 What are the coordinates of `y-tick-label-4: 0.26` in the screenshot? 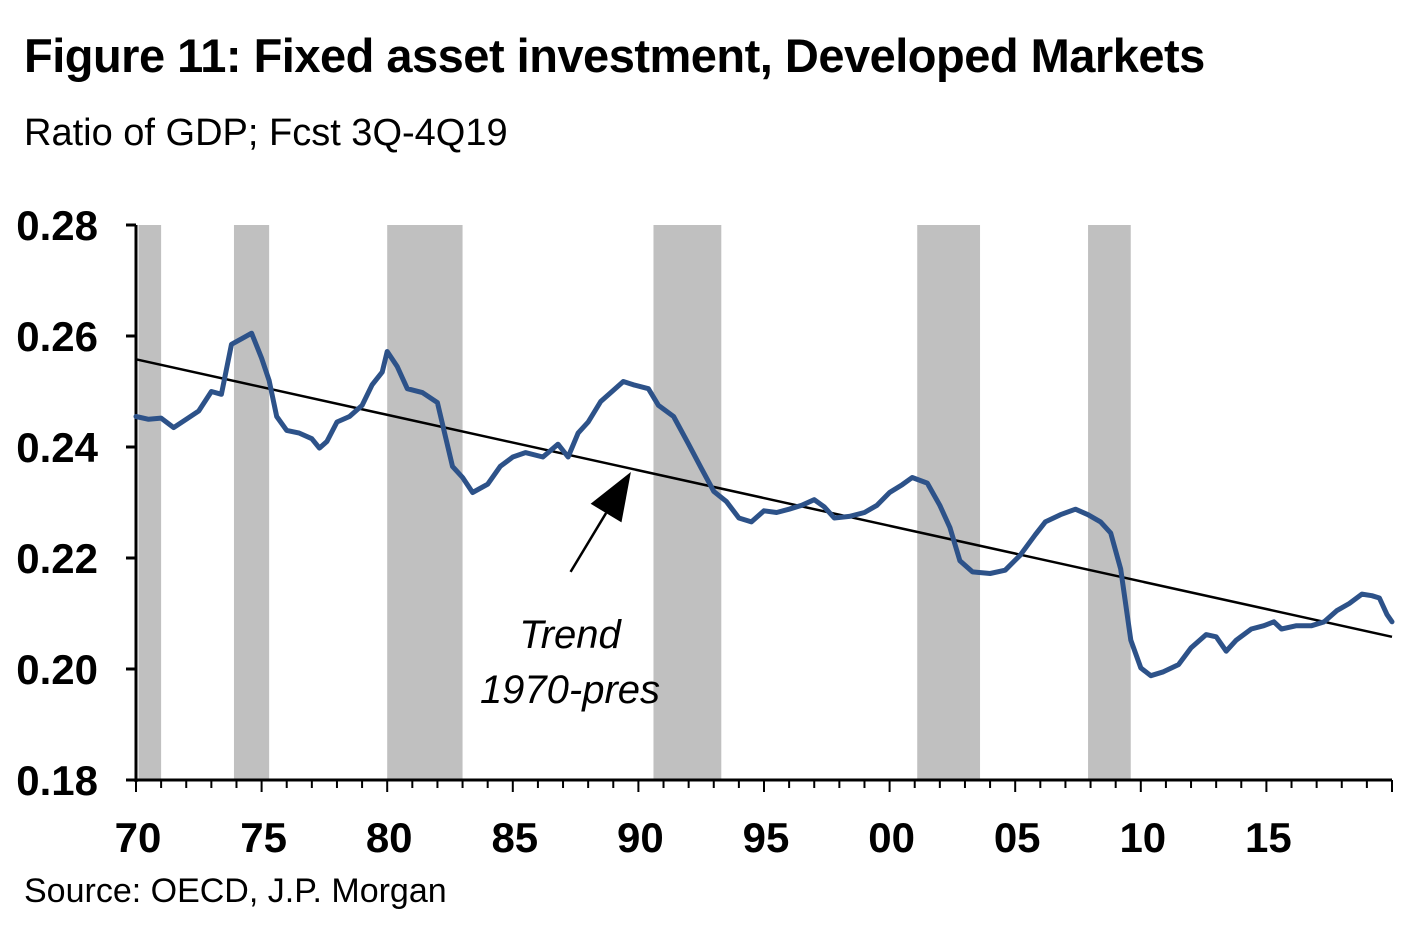 It's located at (57, 336).